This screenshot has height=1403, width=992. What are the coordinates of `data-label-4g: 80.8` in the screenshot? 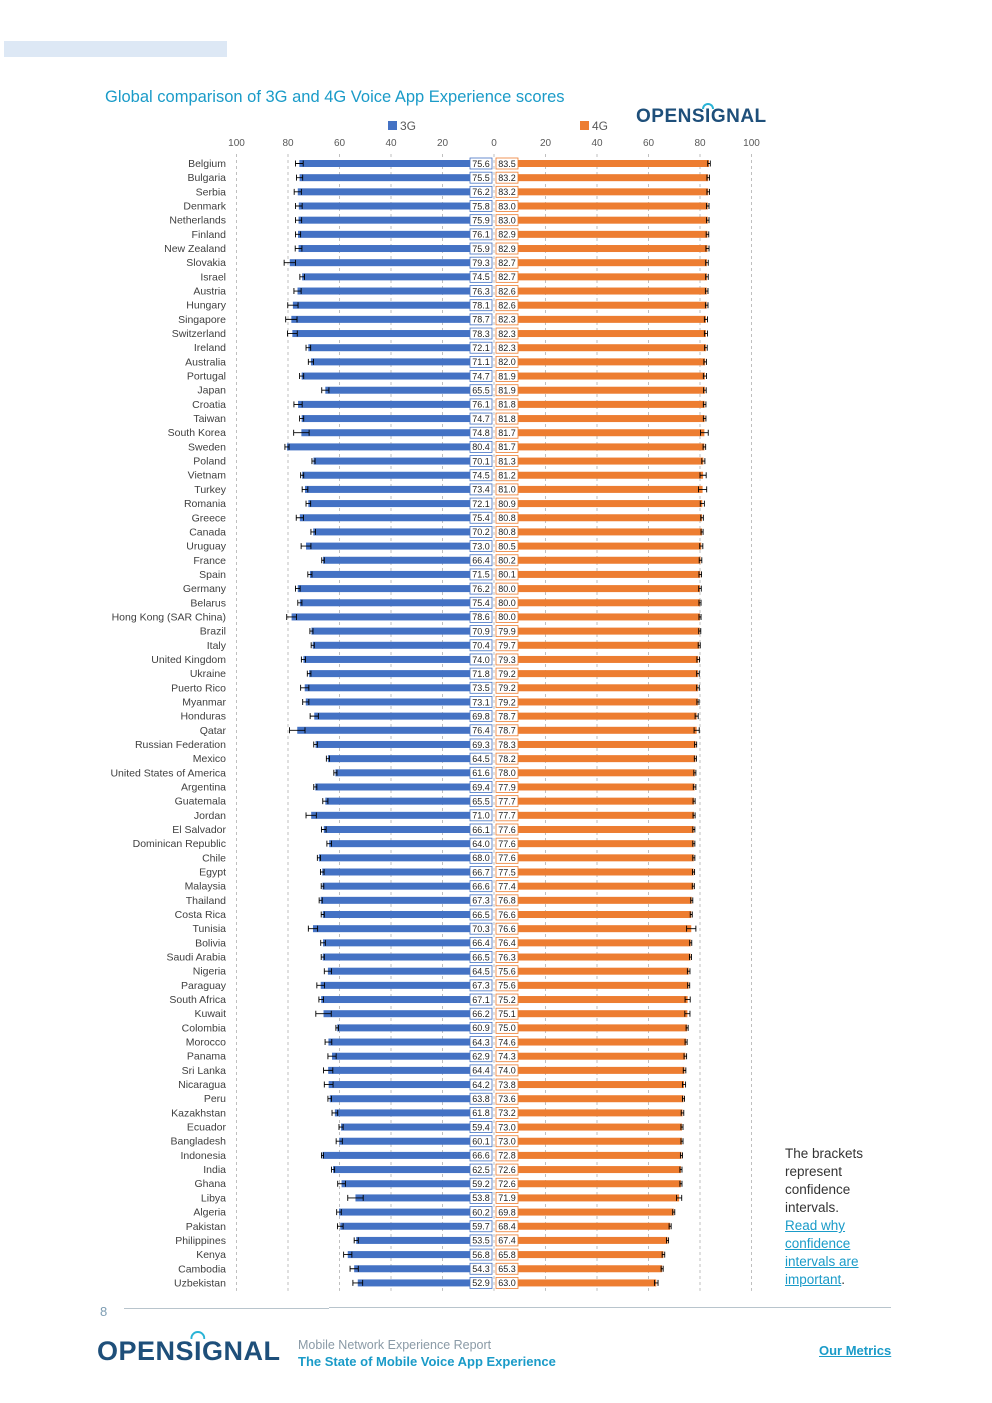 It's located at (507, 532).